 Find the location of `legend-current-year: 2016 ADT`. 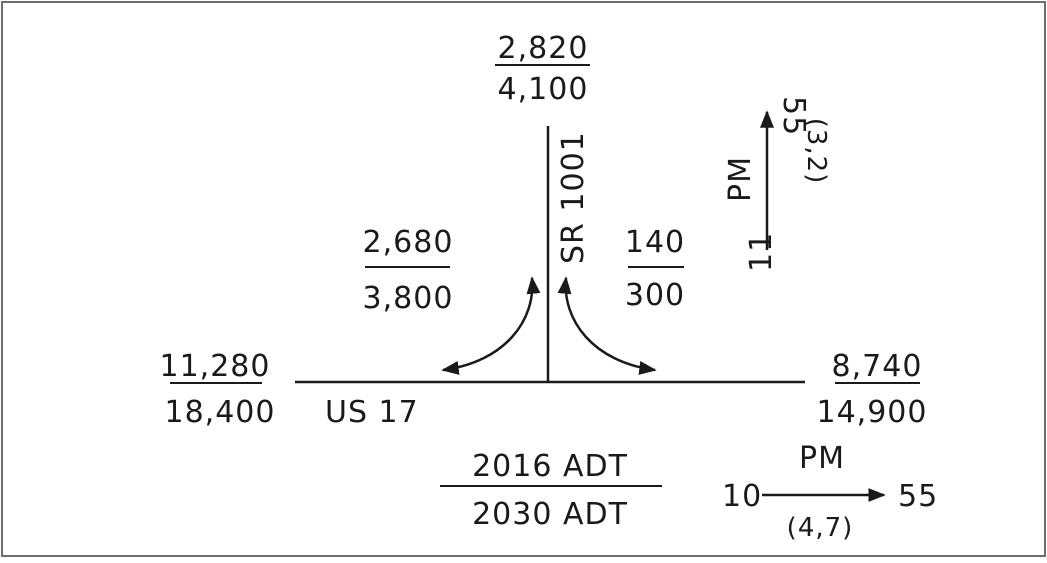

legend-current-year: 2016 ADT is located at coordinates (550, 466).